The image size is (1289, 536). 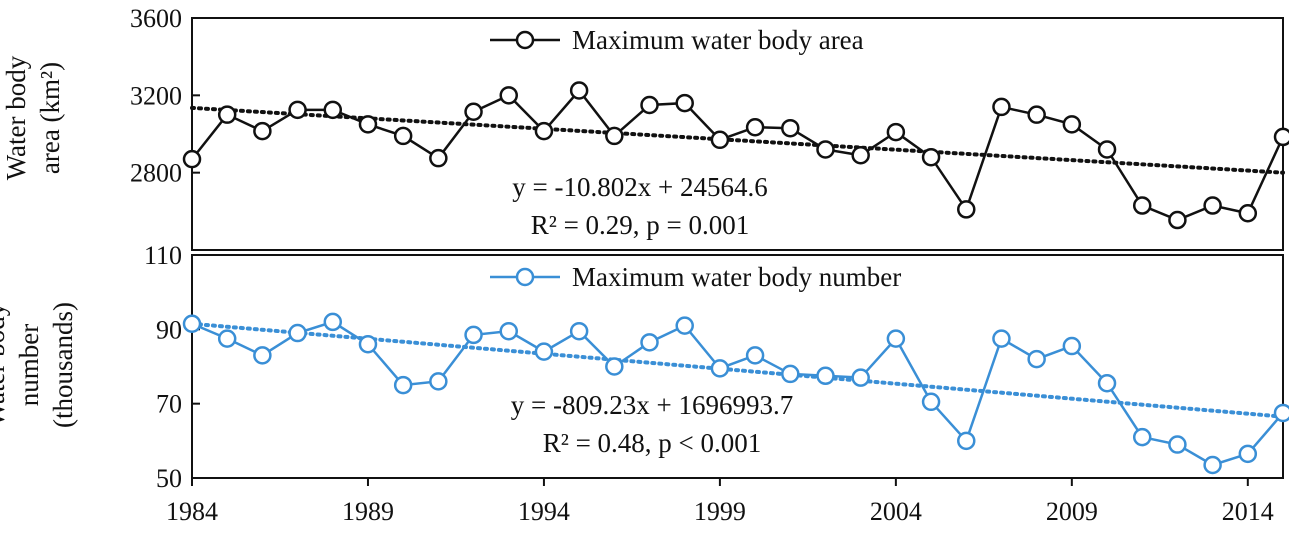 What do you see at coordinates (50, 118) in the screenshot?
I see `y-axis-title-line: area (km²)` at bounding box center [50, 118].